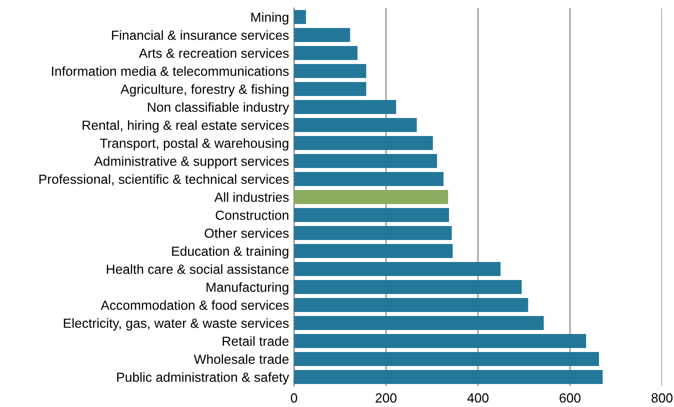 The height and width of the screenshot is (407, 674). Describe the element at coordinates (194, 305) in the screenshot. I see `y-tick-label: Accommodation & food services` at that location.